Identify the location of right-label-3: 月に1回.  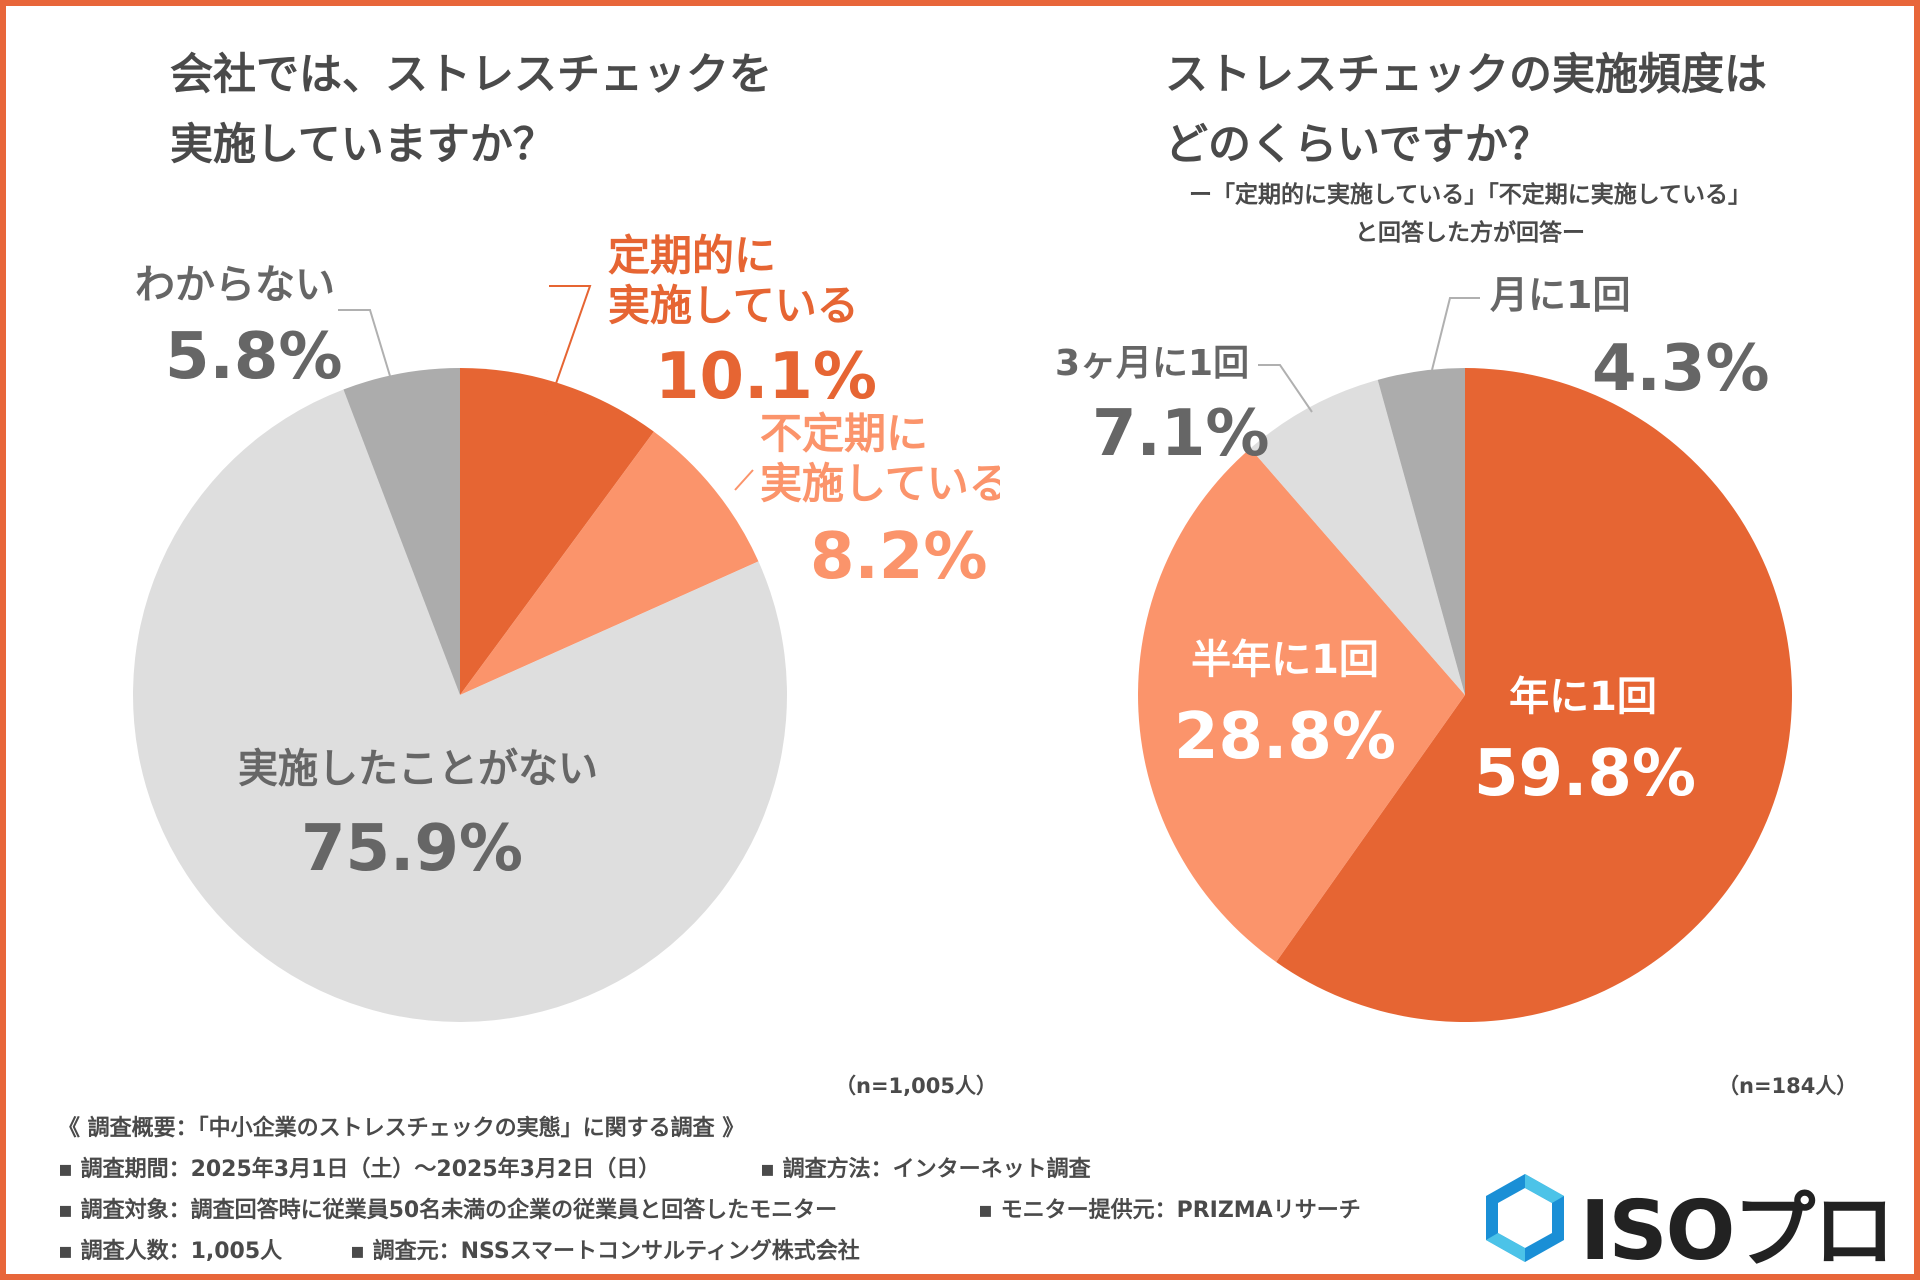
(1560, 295).